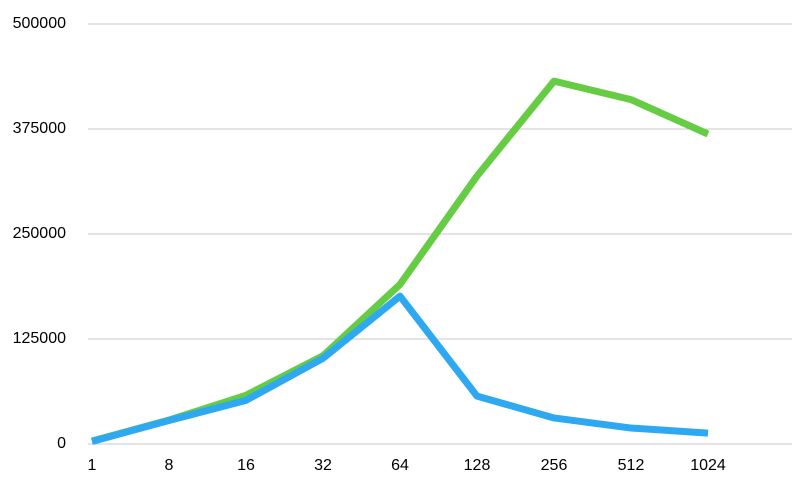 The width and height of the screenshot is (792, 480). What do you see at coordinates (477, 465) in the screenshot?
I see `x-tick-label: 128` at bounding box center [477, 465].